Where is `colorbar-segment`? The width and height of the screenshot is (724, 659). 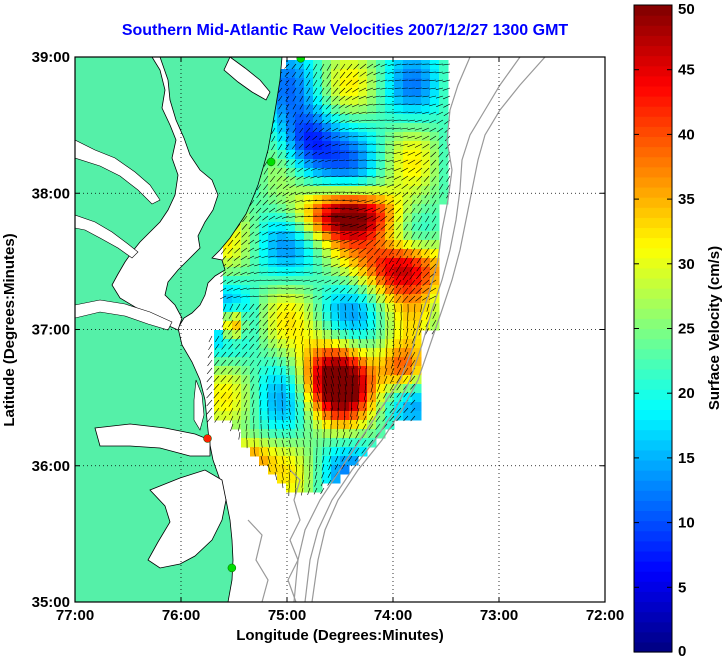
colorbar-segment is located at coordinates (653, 647).